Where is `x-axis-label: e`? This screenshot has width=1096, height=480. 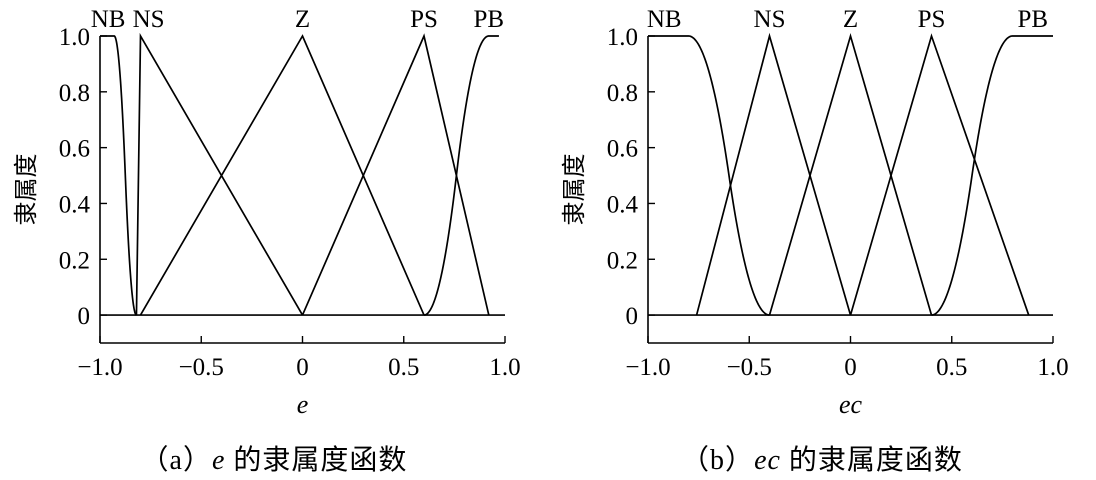
x-axis-label: e is located at coordinates (303, 404).